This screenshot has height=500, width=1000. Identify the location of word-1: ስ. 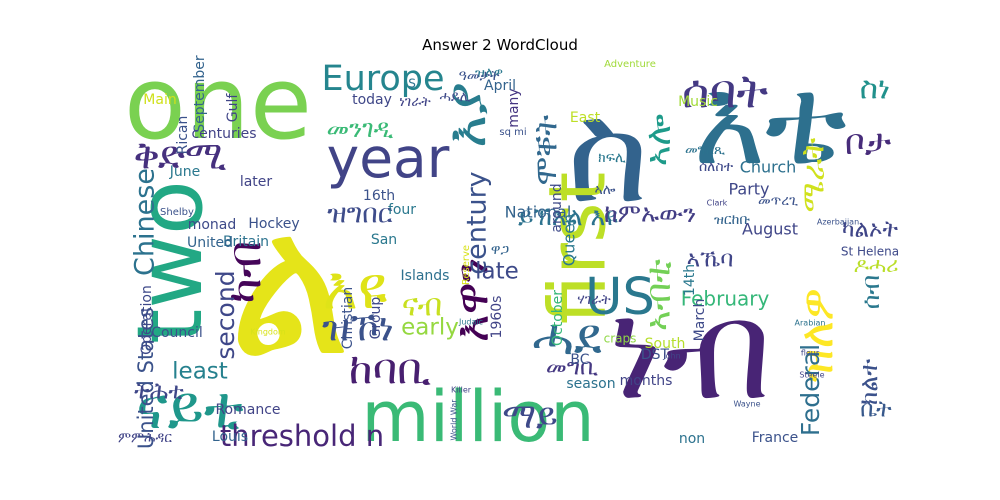
(608, 153).